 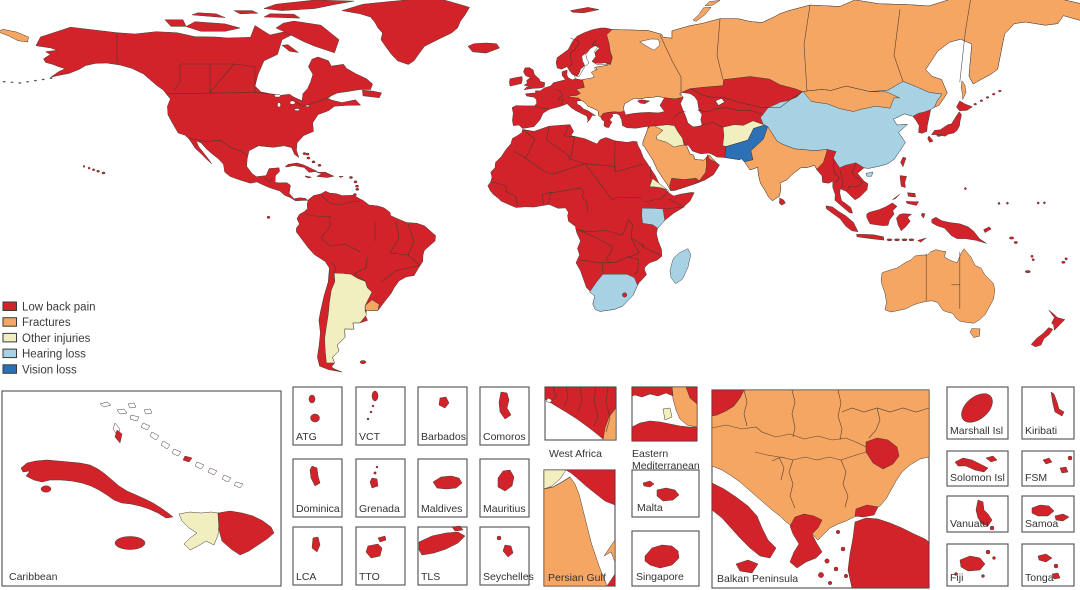 What do you see at coordinates (577, 578) in the screenshot?
I see `svg-text: Persian Gulf` at bounding box center [577, 578].